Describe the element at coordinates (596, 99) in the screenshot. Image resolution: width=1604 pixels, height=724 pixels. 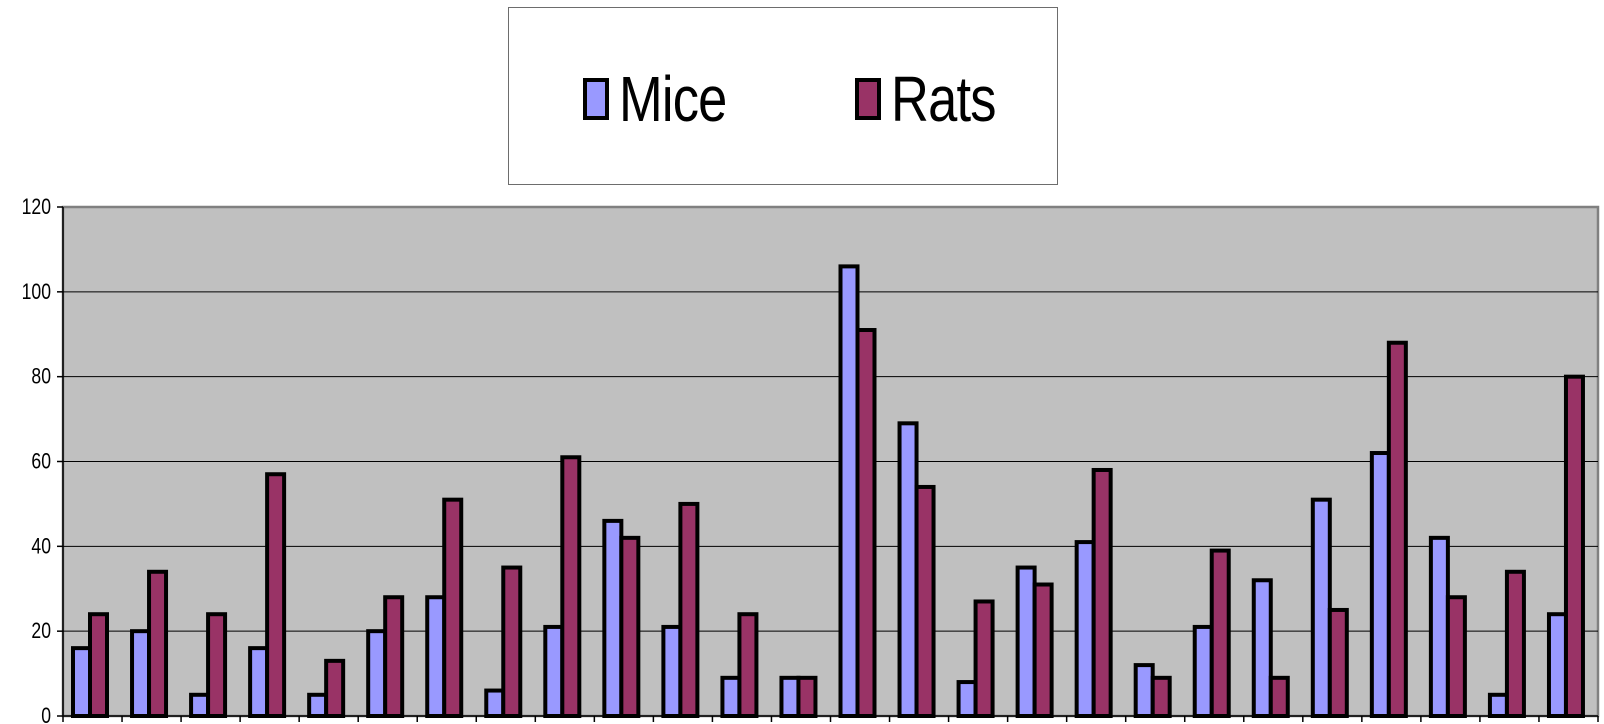
I see `legend-swatch-mice` at that location.